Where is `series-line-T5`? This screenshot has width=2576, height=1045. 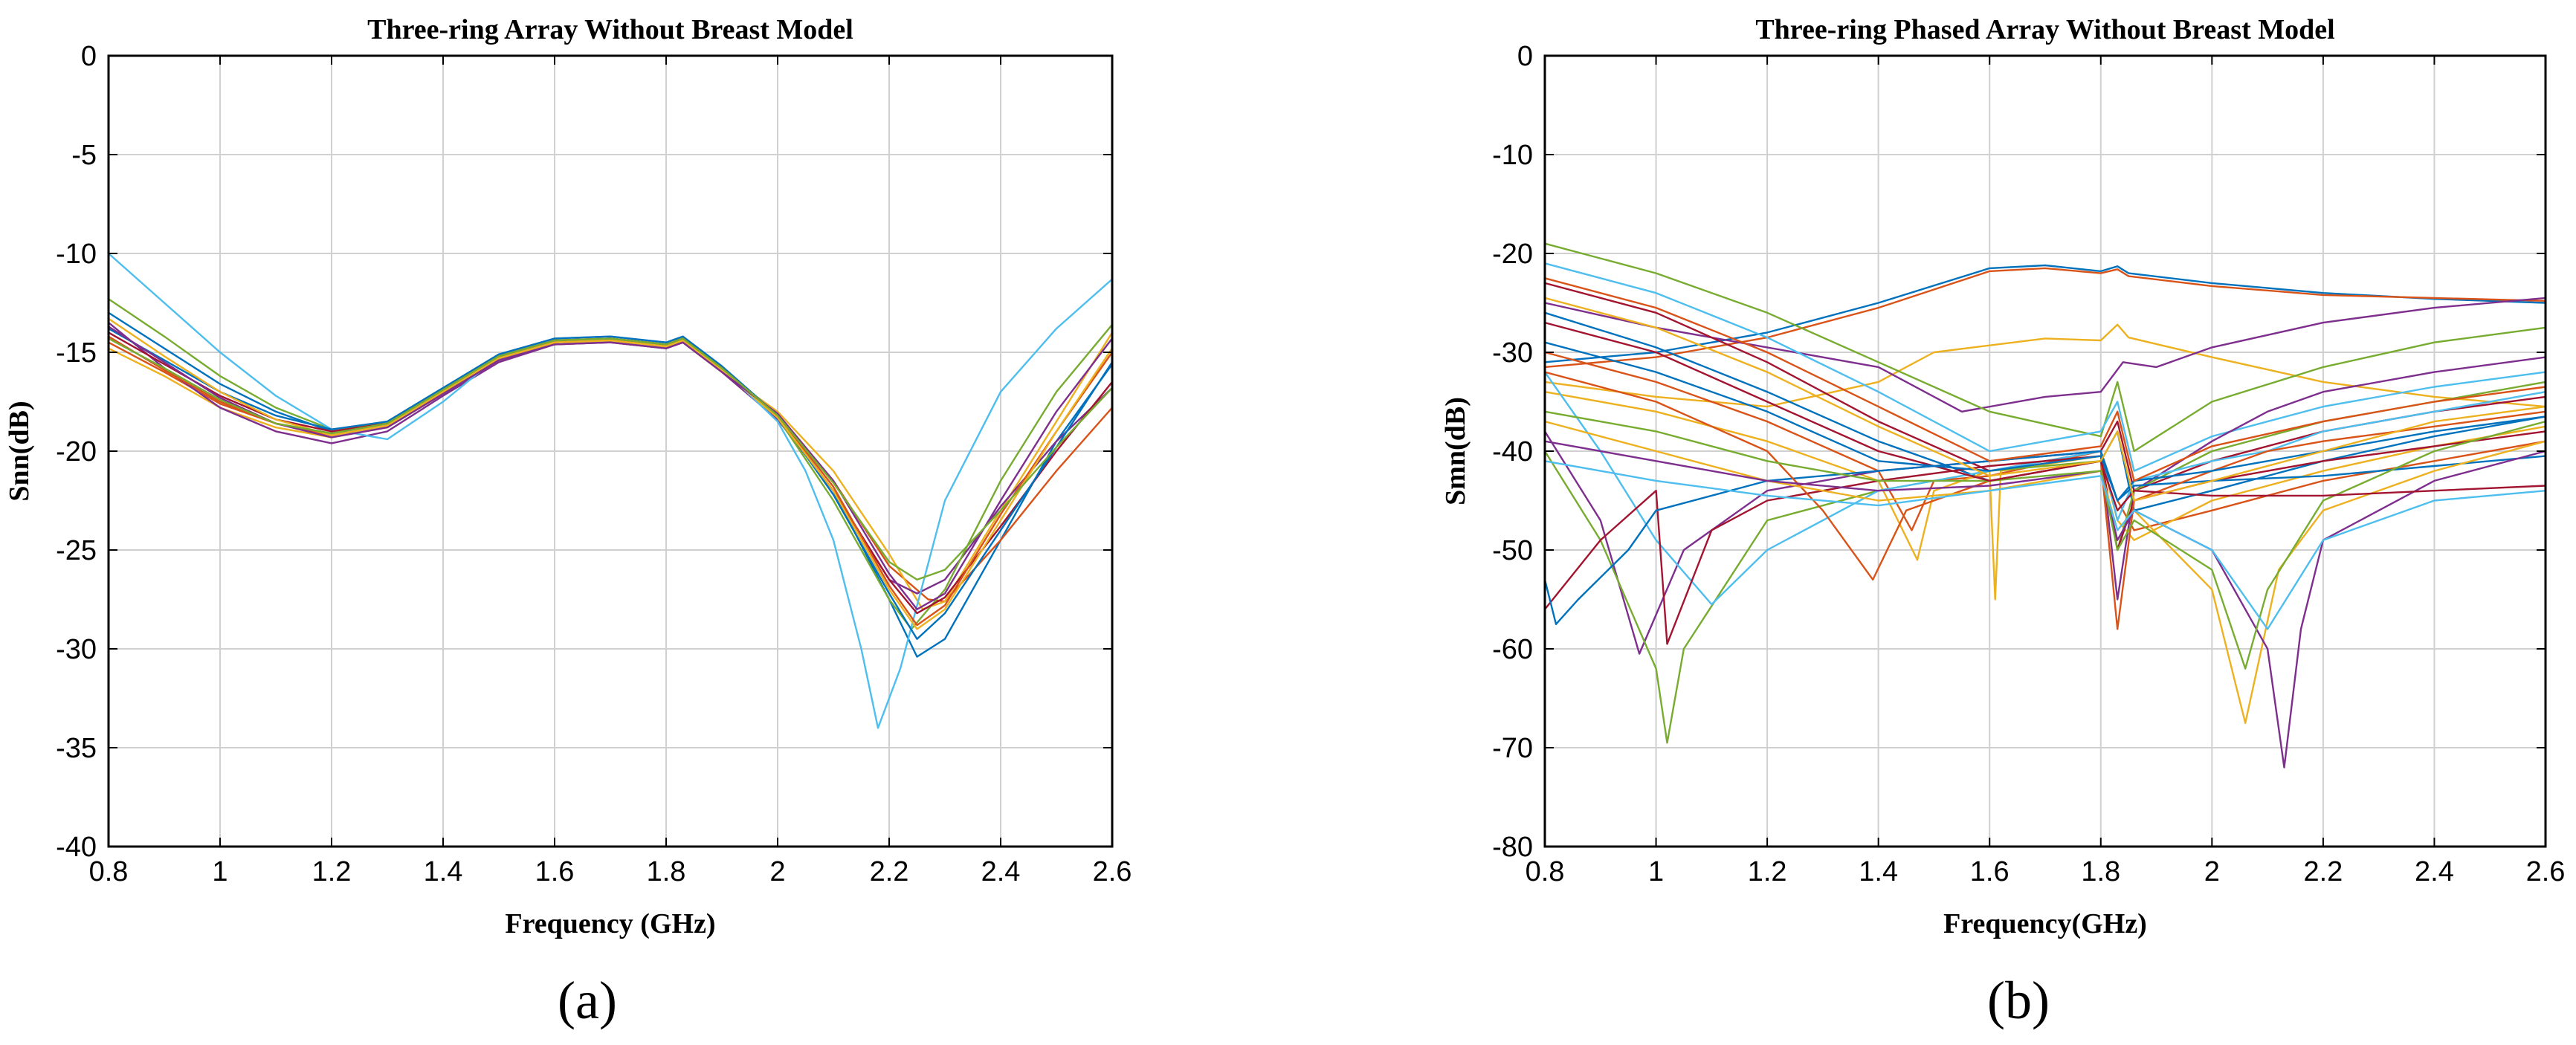 series-line-T5 is located at coordinates (2045, 347).